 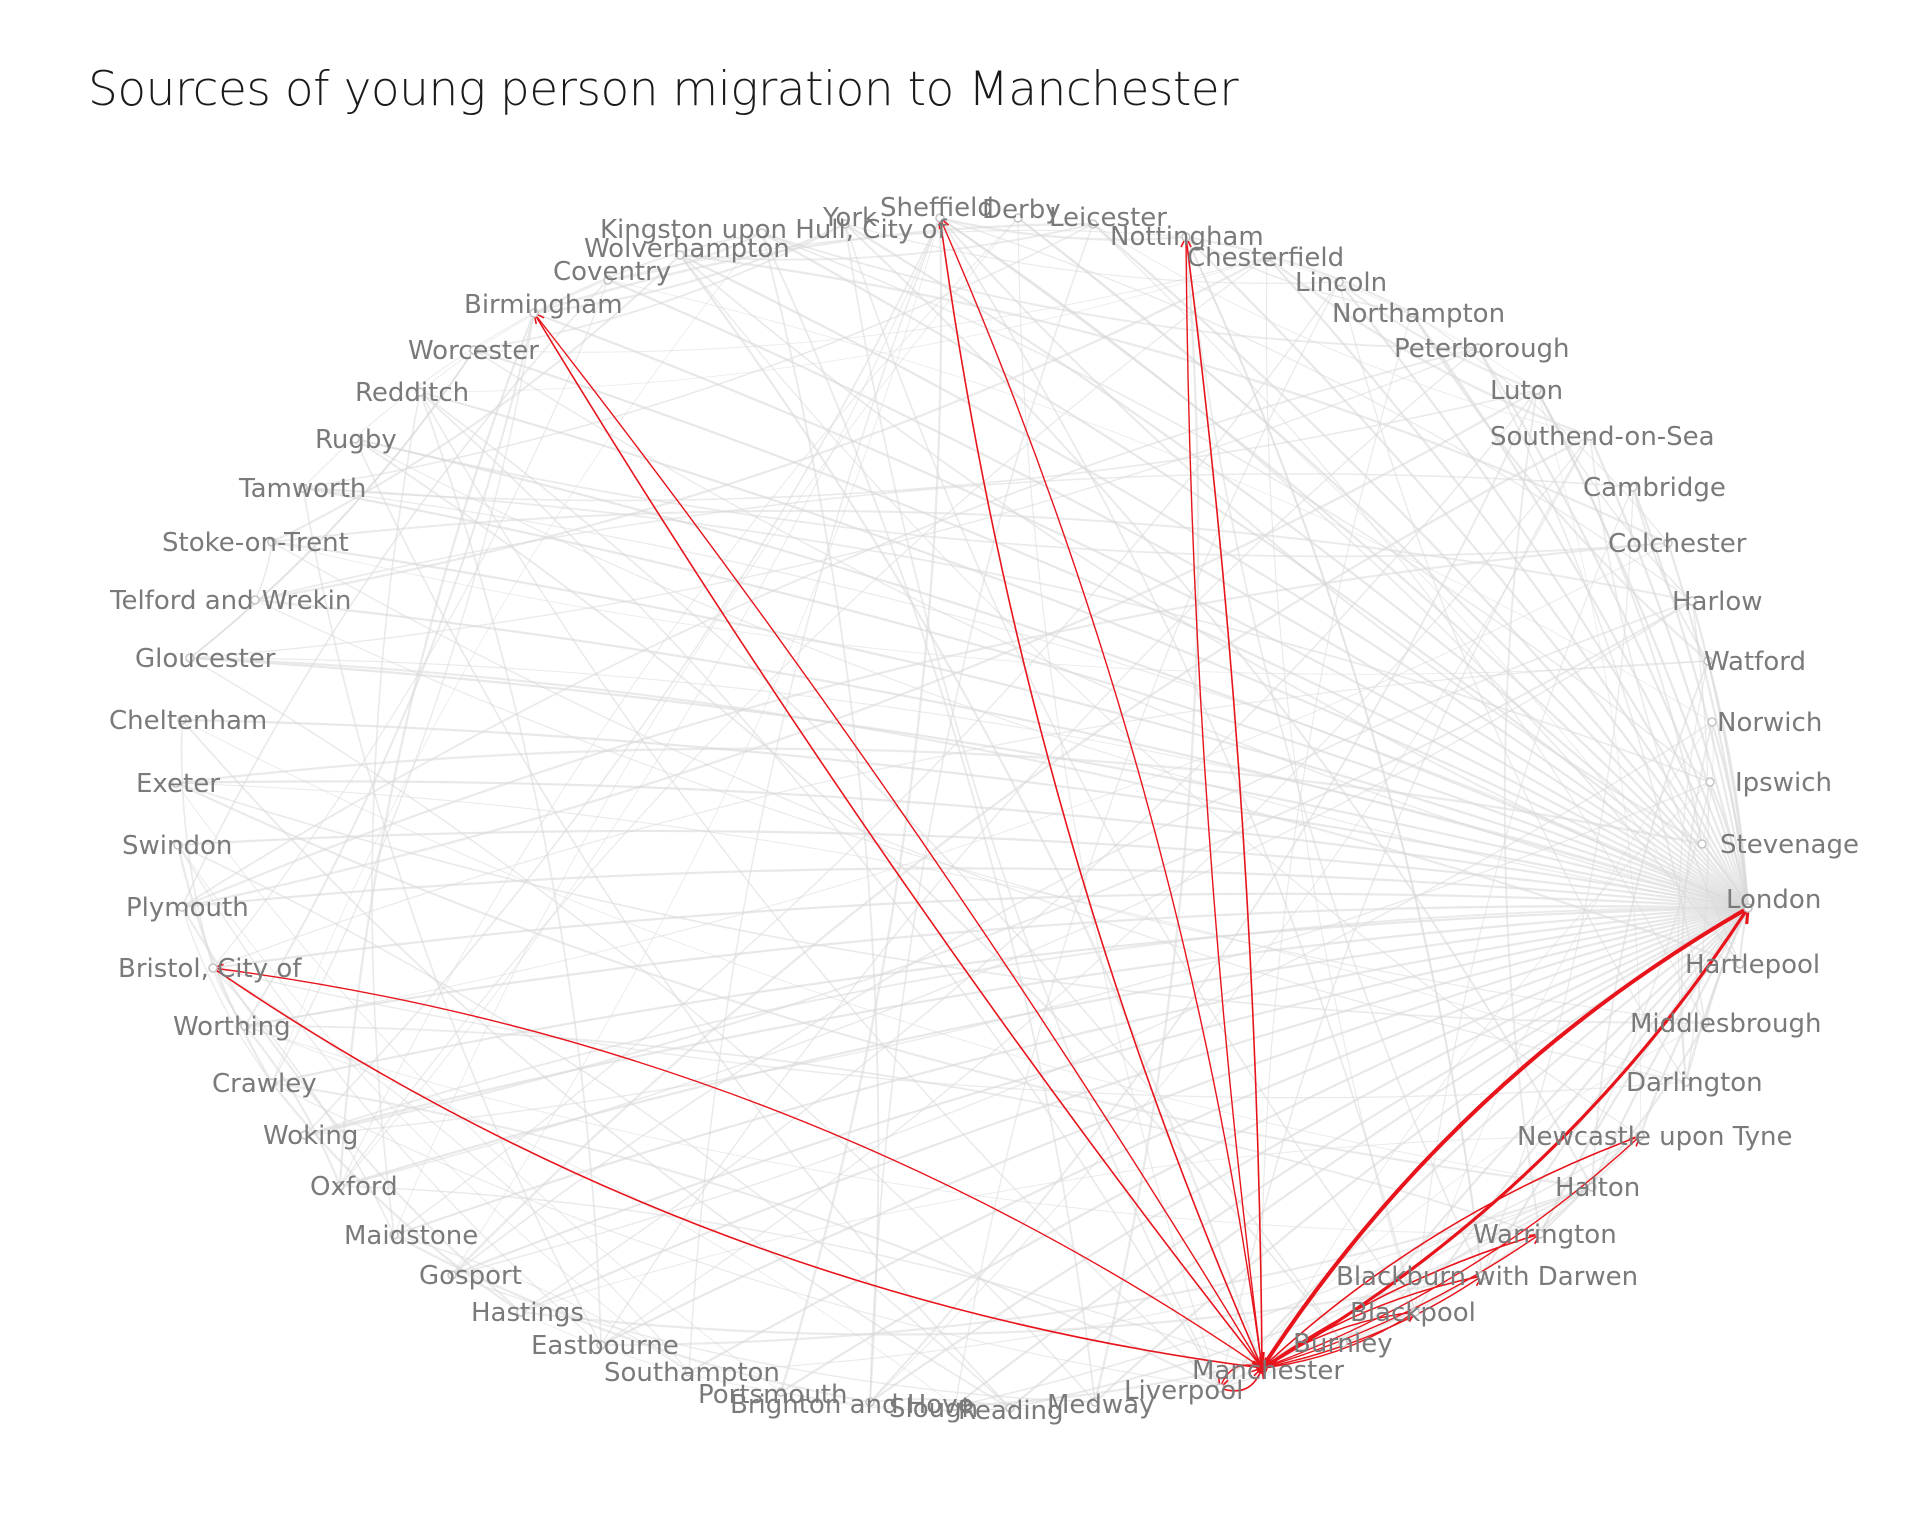 I want to click on node-northampton, so click(x=1412, y=313).